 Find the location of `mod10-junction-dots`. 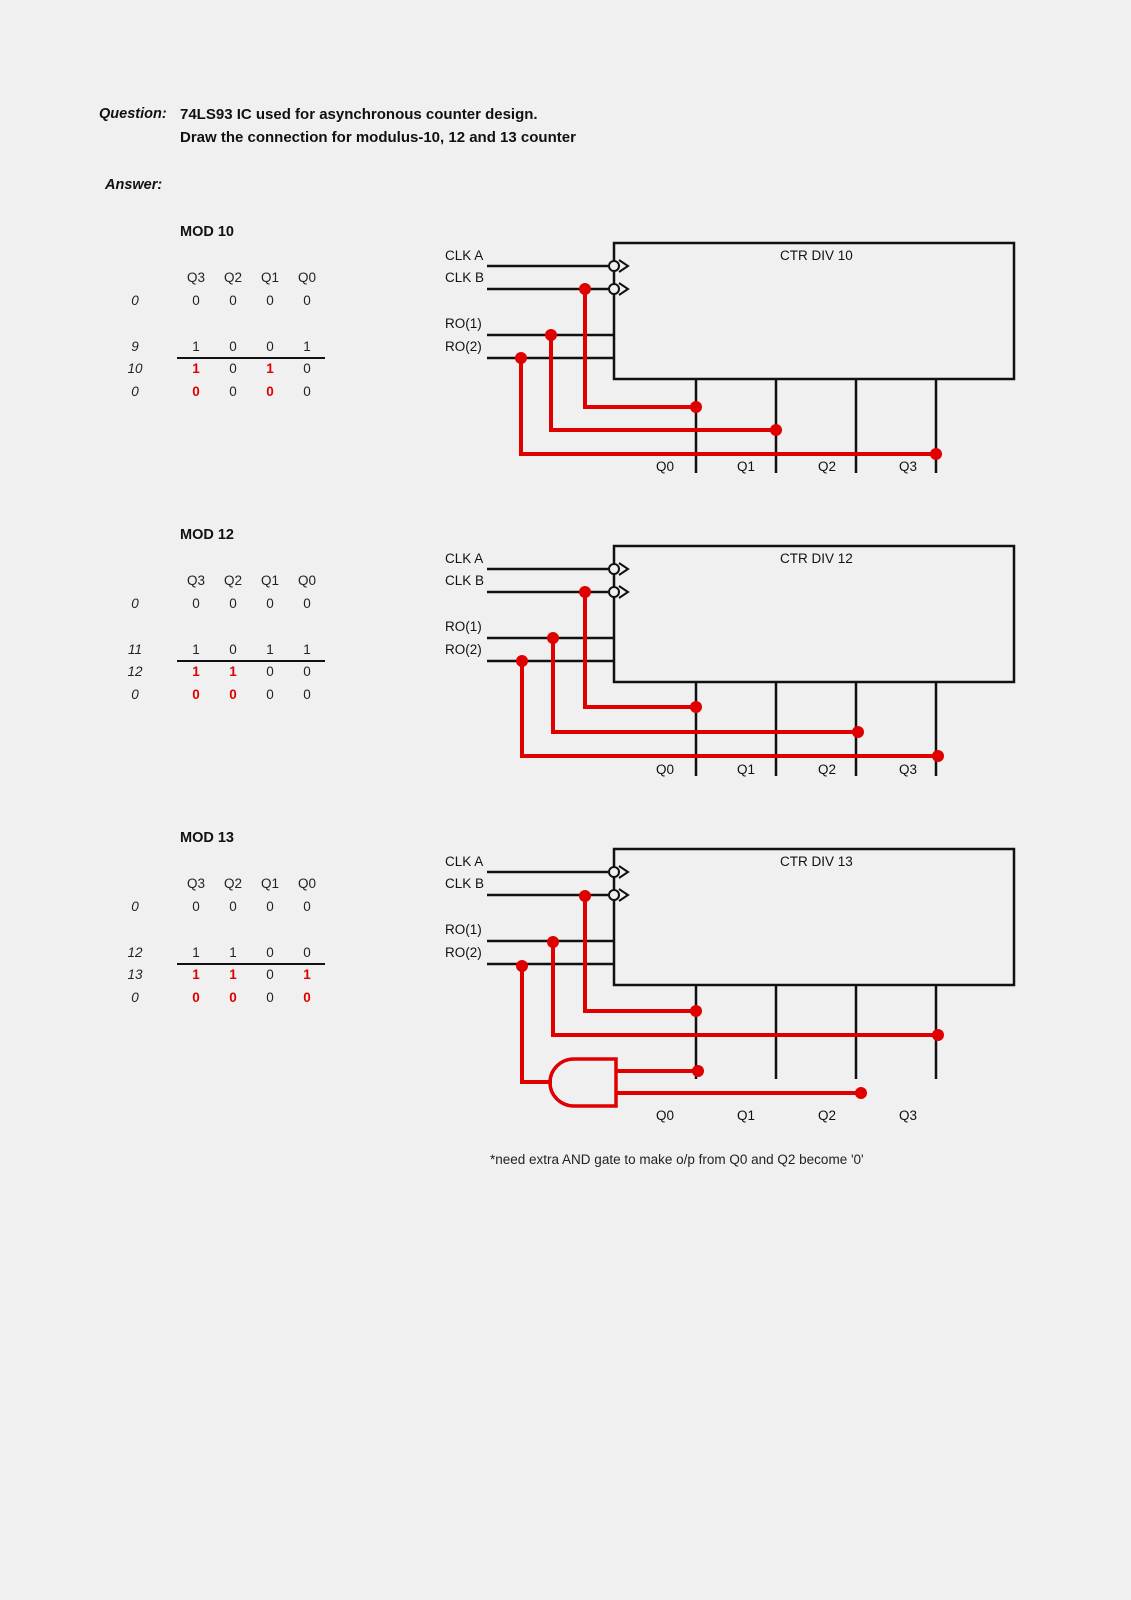

mod10-junction-dots is located at coordinates (728, 371).